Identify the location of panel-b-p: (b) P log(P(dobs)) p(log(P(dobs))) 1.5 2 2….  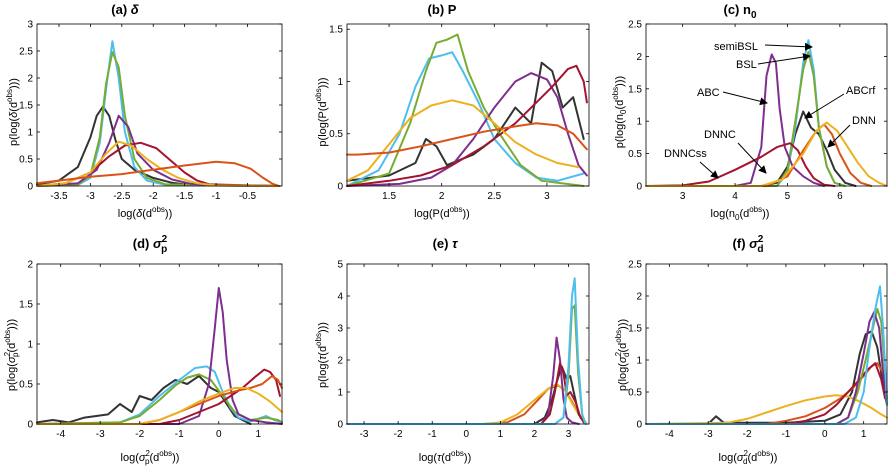
(452, 111).